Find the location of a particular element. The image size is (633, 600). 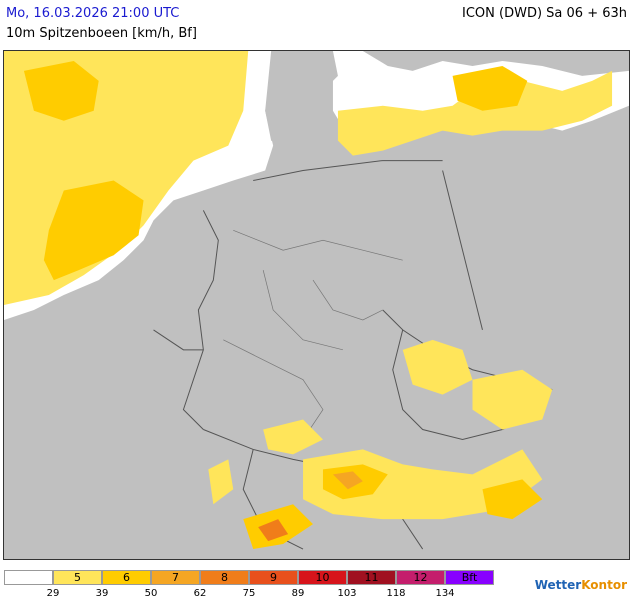

legend-bft-label: 5 is located at coordinates (77, 577).